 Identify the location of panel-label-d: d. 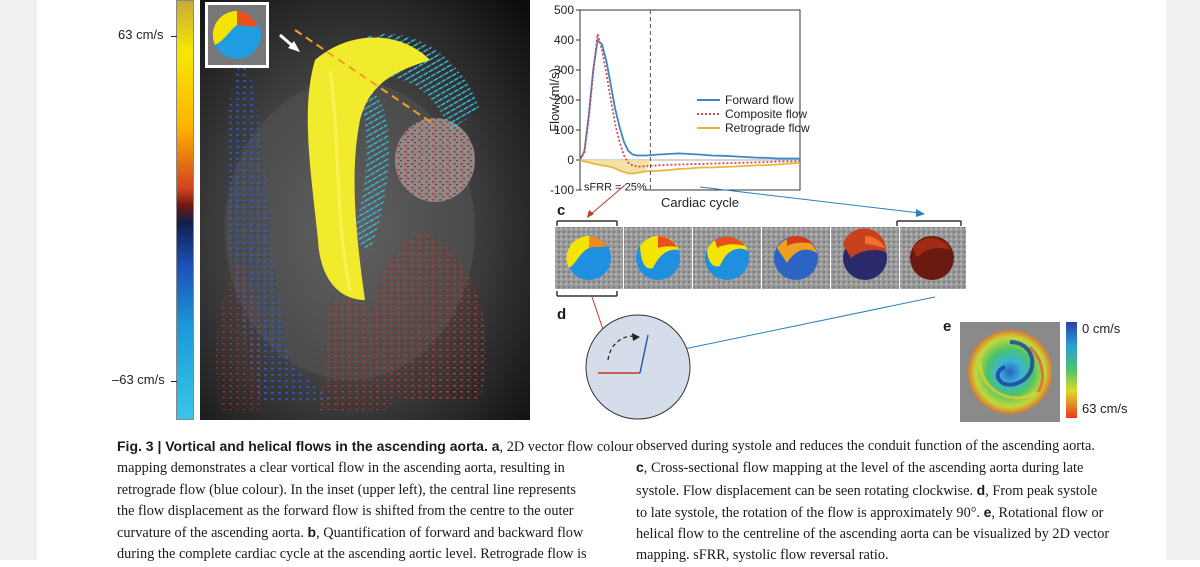
(562, 314).